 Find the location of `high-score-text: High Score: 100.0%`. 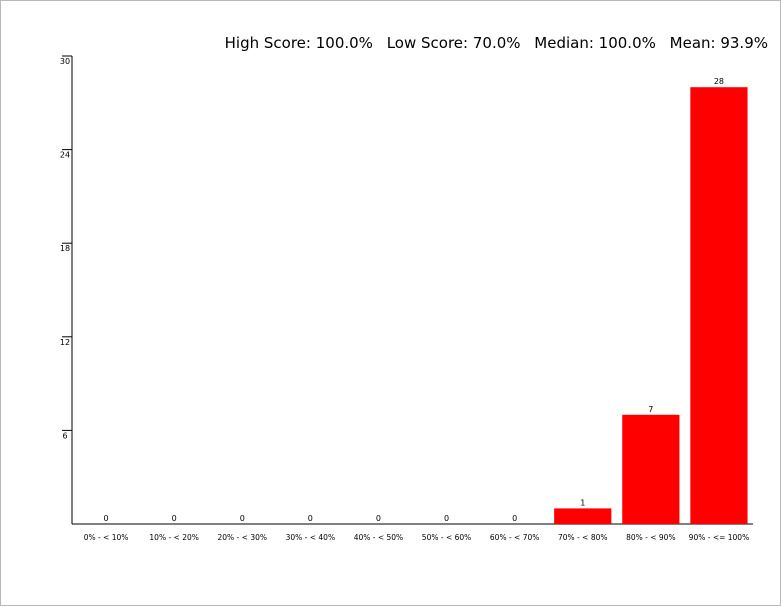

high-score-text: High Score: 100.0% is located at coordinates (298, 43).